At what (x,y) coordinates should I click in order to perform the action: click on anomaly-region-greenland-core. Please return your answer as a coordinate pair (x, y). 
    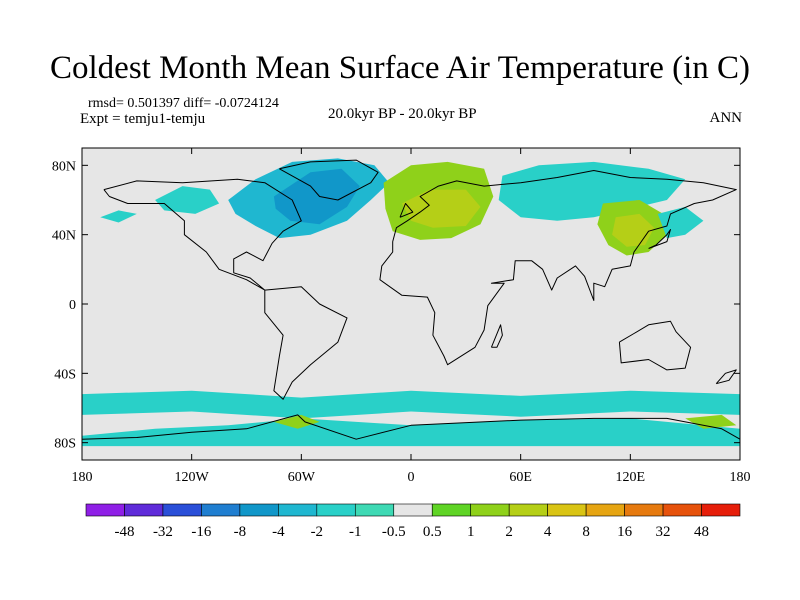
    Looking at the image, I should click on (316, 196).